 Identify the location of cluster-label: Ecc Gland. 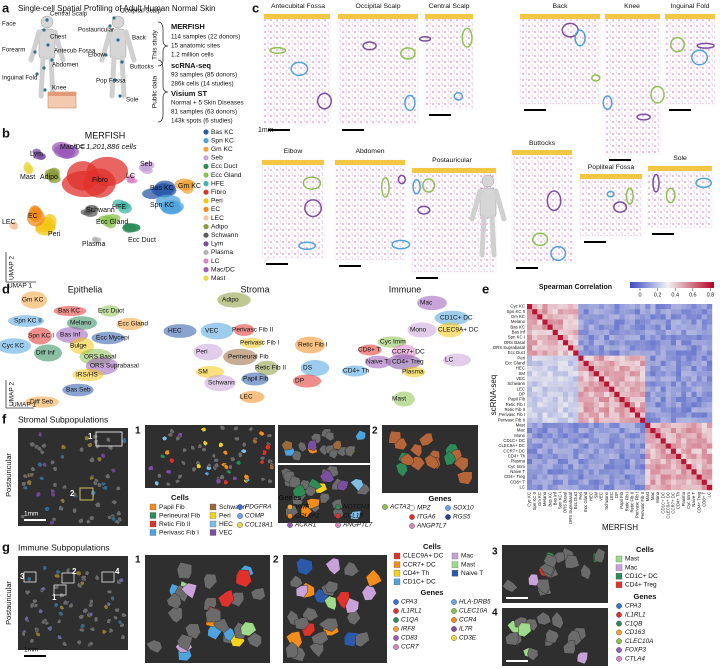
(112, 222).